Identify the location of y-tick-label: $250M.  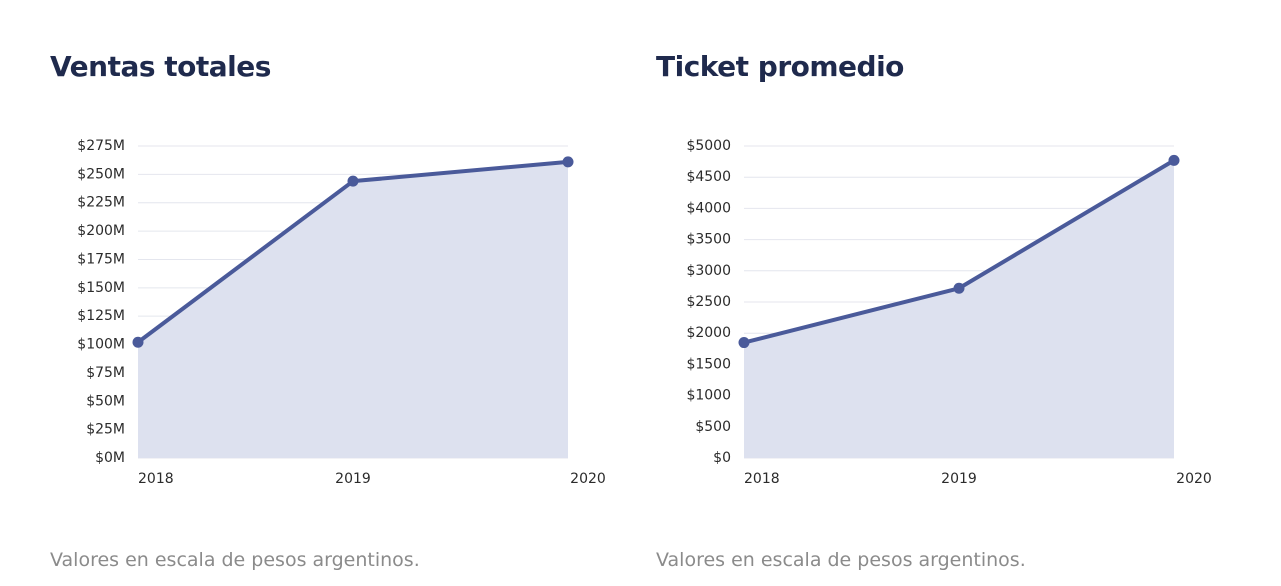
(101, 174).